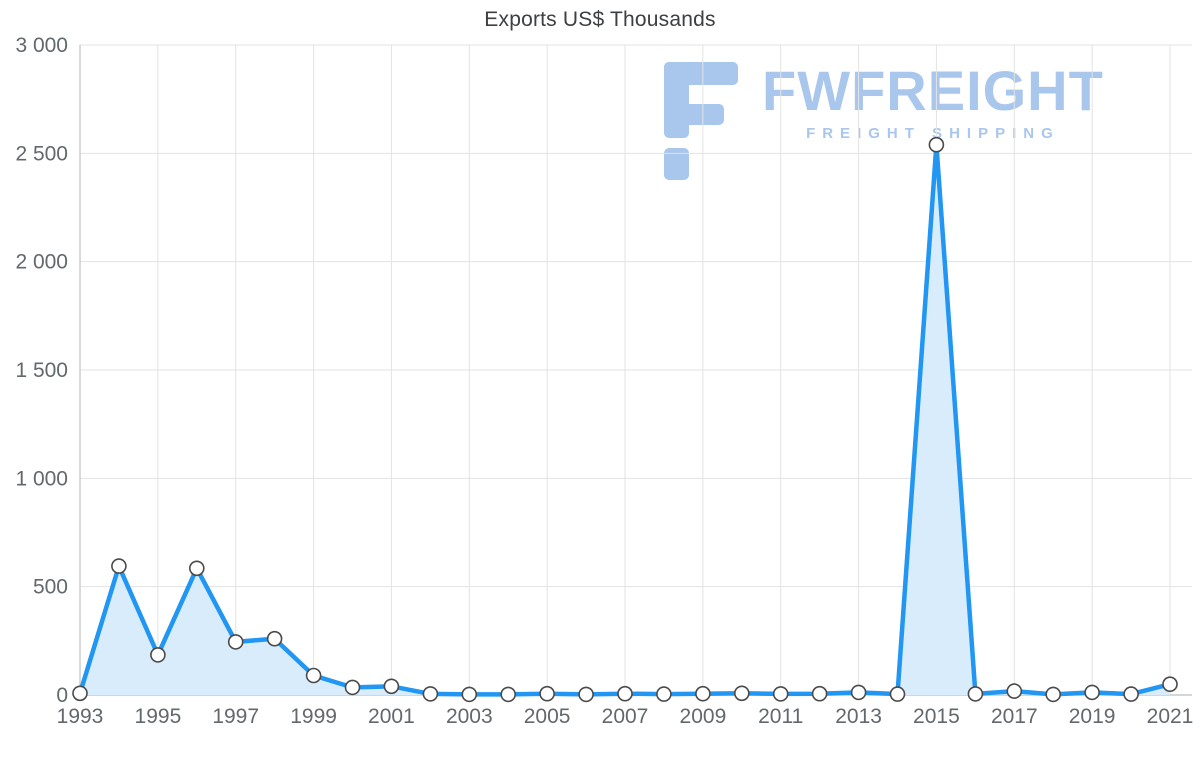  What do you see at coordinates (80, 716) in the screenshot?
I see `x-tick-label: 1993` at bounding box center [80, 716].